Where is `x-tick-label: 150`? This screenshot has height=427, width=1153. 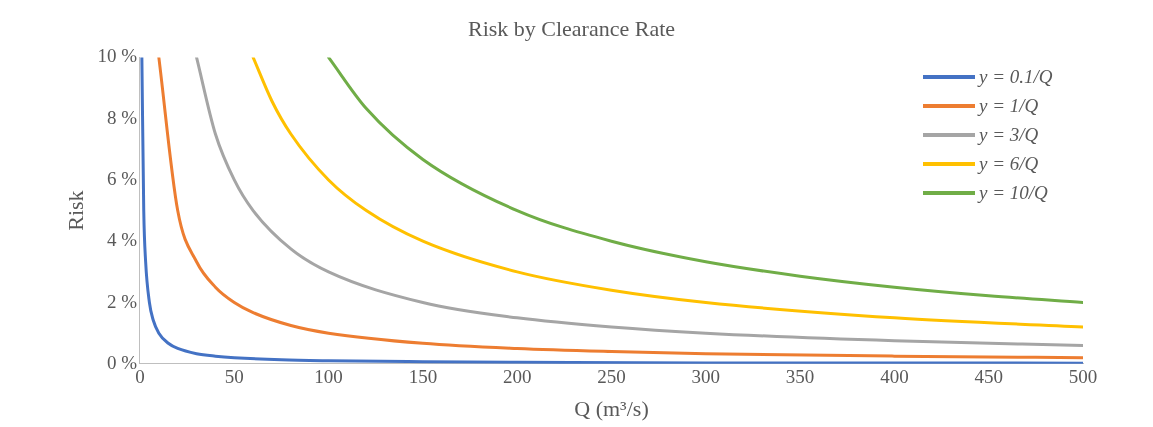
x-tick-label: 150 is located at coordinates (423, 377).